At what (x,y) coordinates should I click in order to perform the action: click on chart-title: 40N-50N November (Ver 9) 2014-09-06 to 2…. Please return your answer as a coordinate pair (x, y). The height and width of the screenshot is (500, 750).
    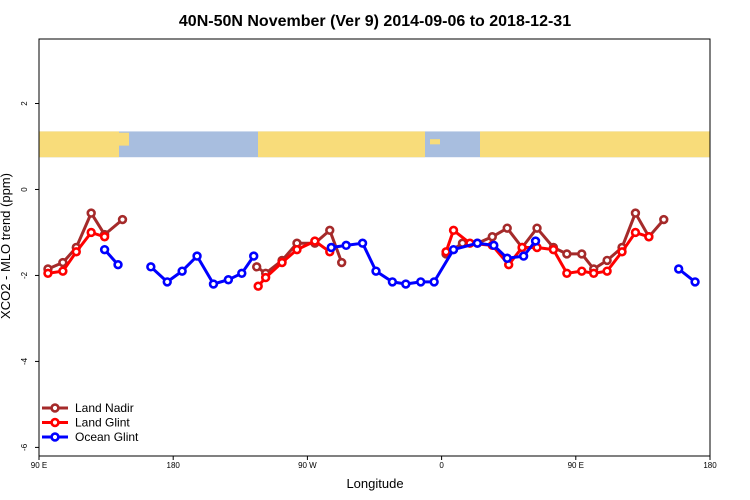
    Looking at the image, I should click on (375, 21).